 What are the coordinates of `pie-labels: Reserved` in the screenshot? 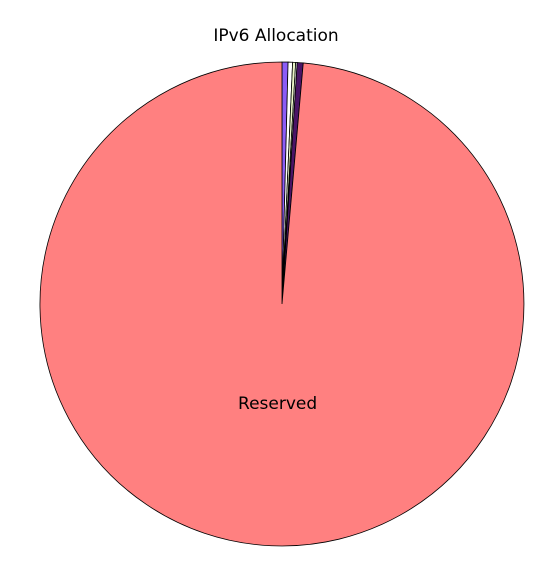 It's located at (277, 404).